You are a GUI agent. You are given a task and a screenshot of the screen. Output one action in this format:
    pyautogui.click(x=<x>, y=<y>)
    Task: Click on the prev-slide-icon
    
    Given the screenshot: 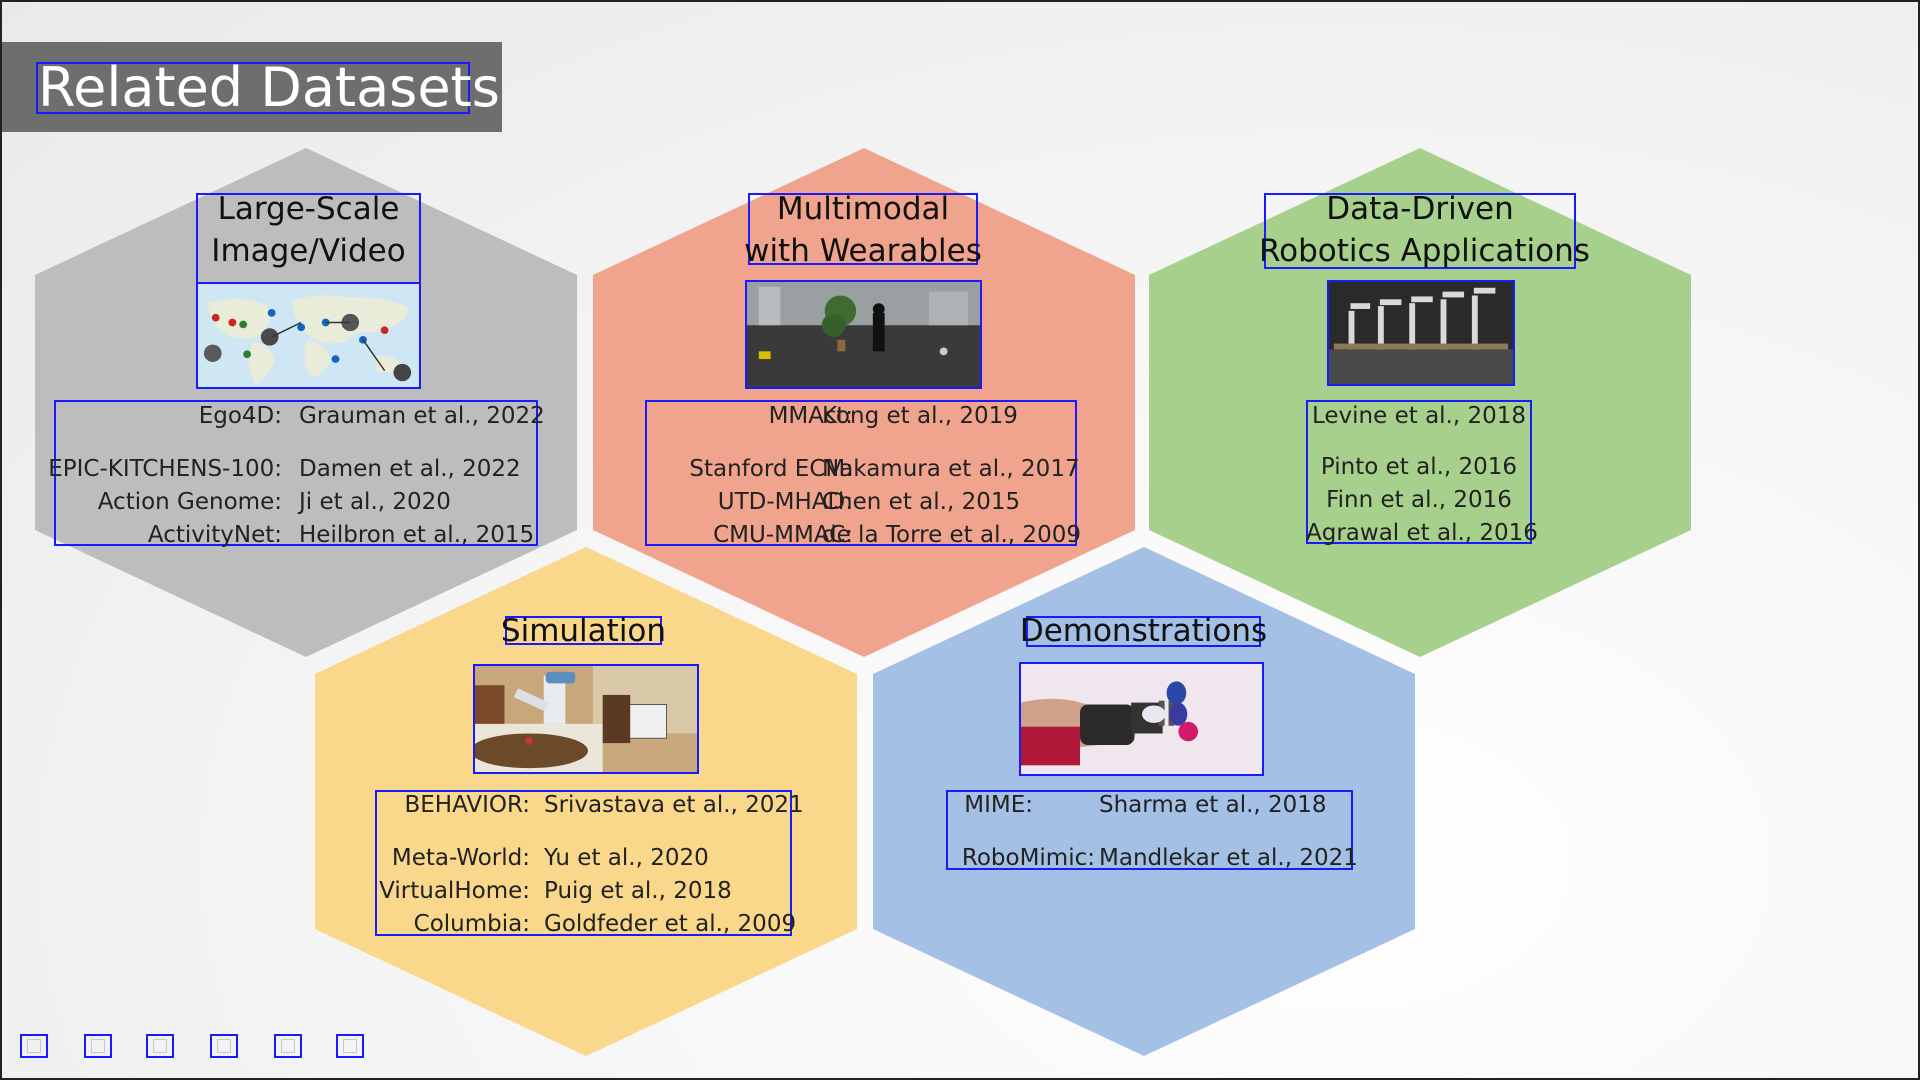 What is the action you would take?
    pyautogui.click(x=34, y=1046)
    